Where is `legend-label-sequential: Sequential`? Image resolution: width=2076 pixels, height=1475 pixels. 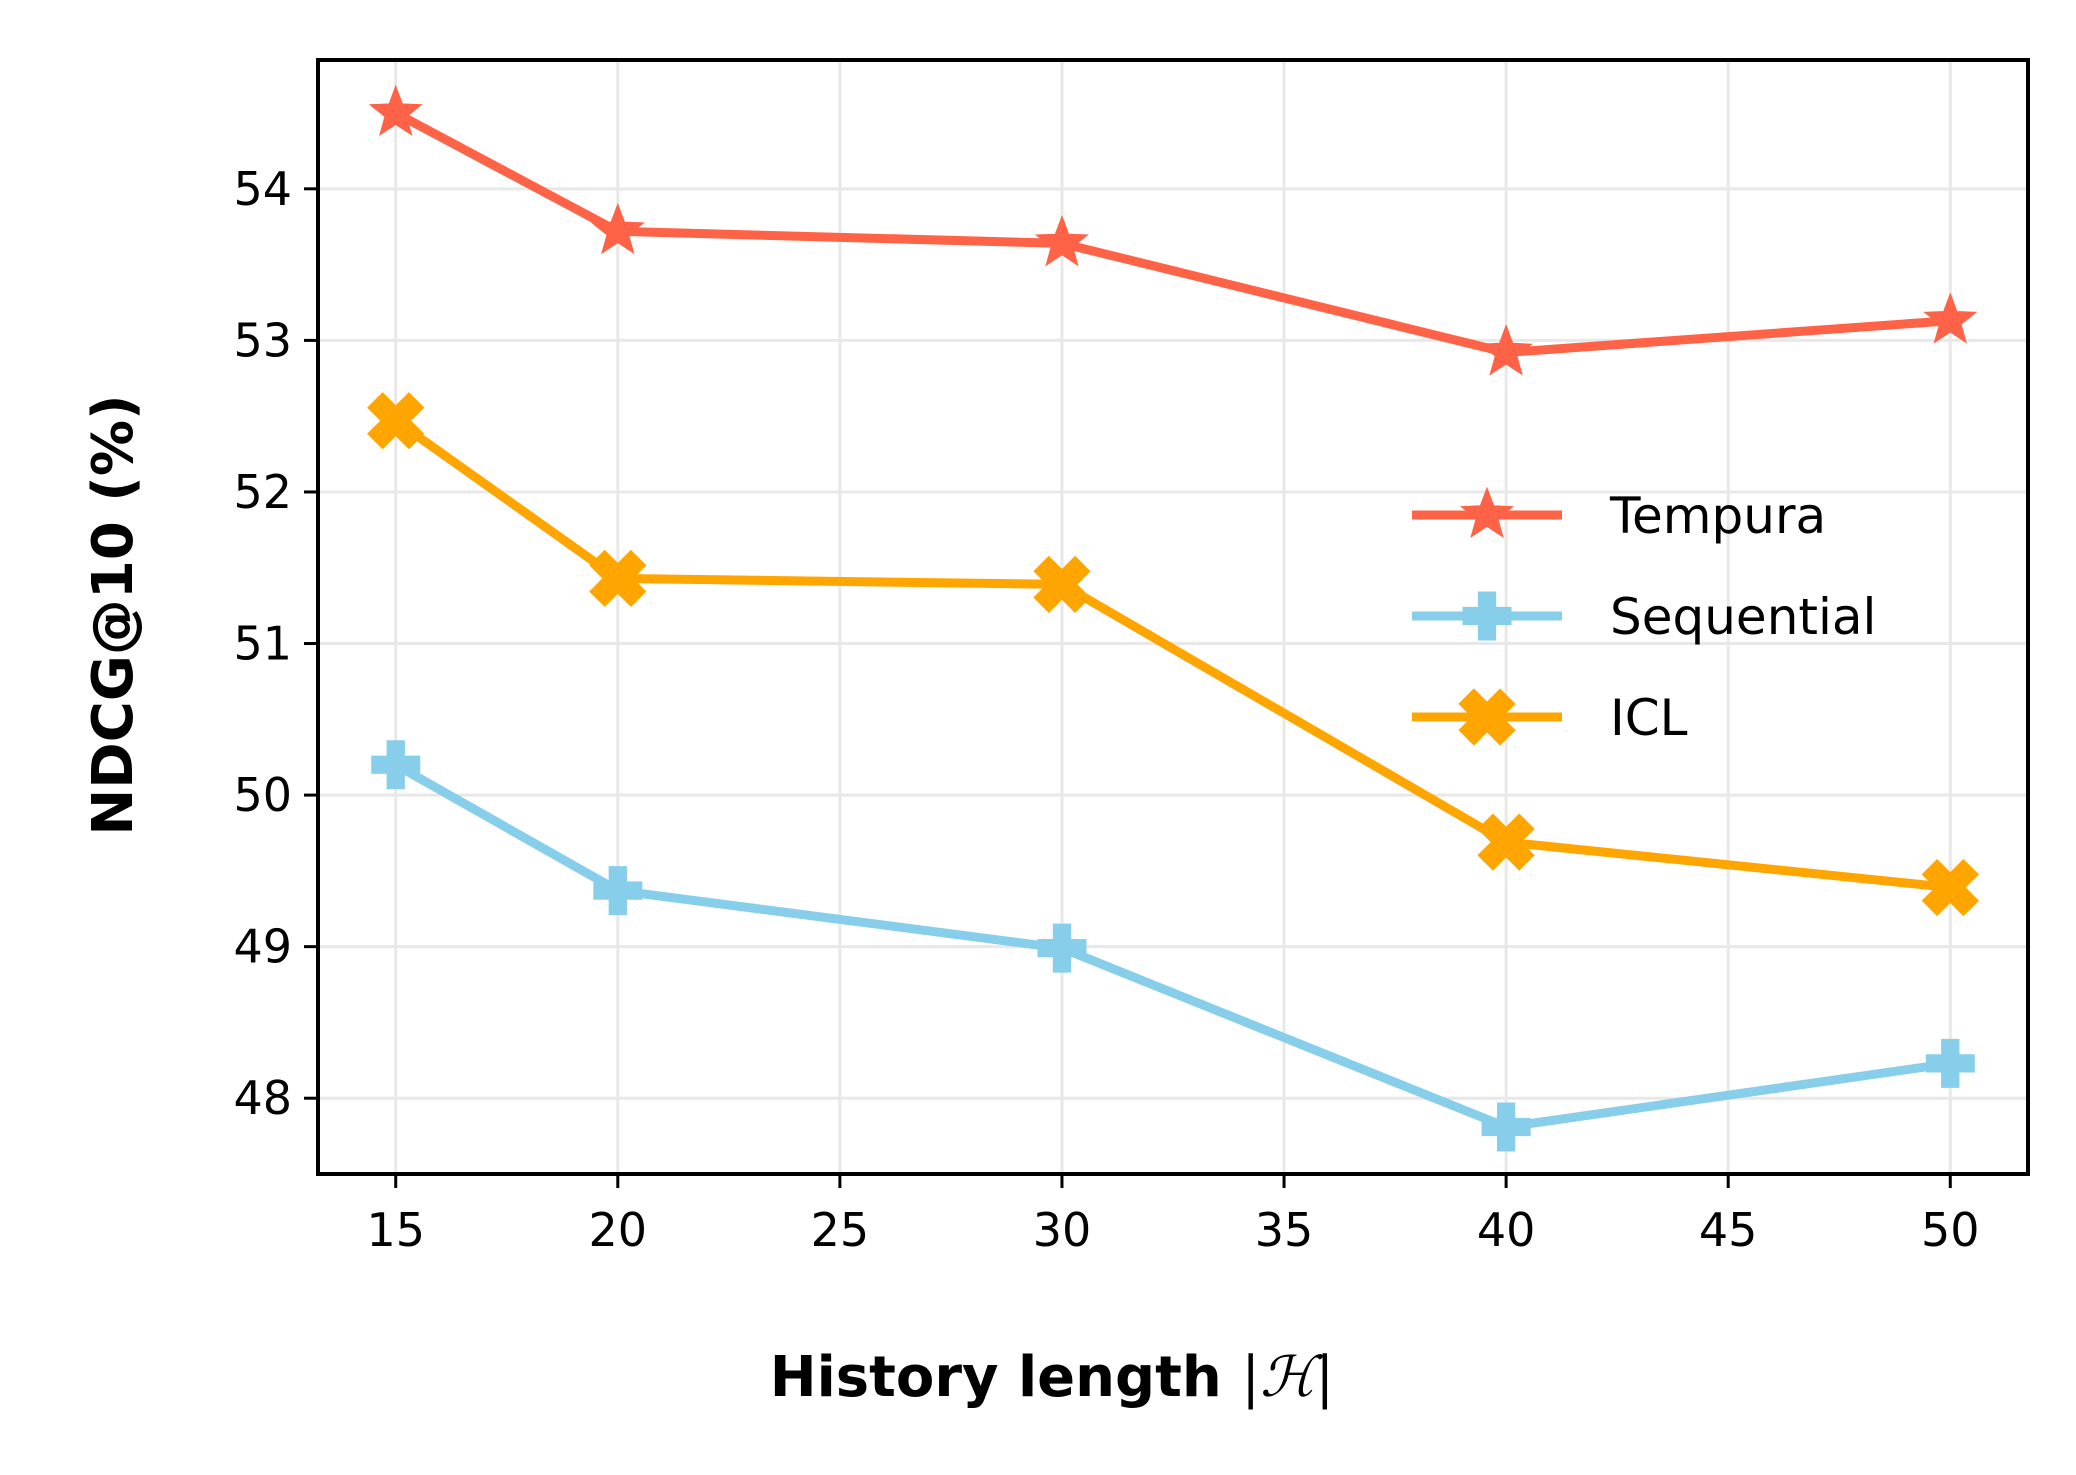
legend-label-sequential: Sequential is located at coordinates (1743, 617).